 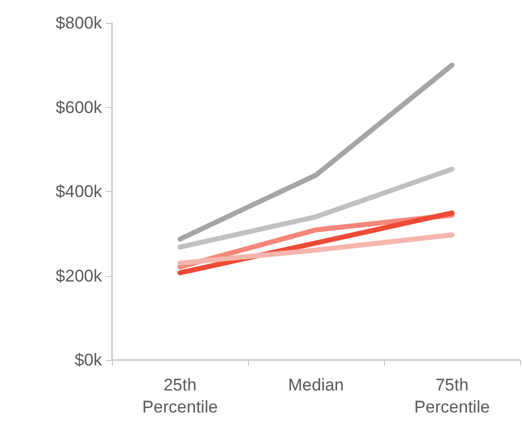 What do you see at coordinates (88, 360) in the screenshot?
I see `y-tick-label: $0k` at bounding box center [88, 360].